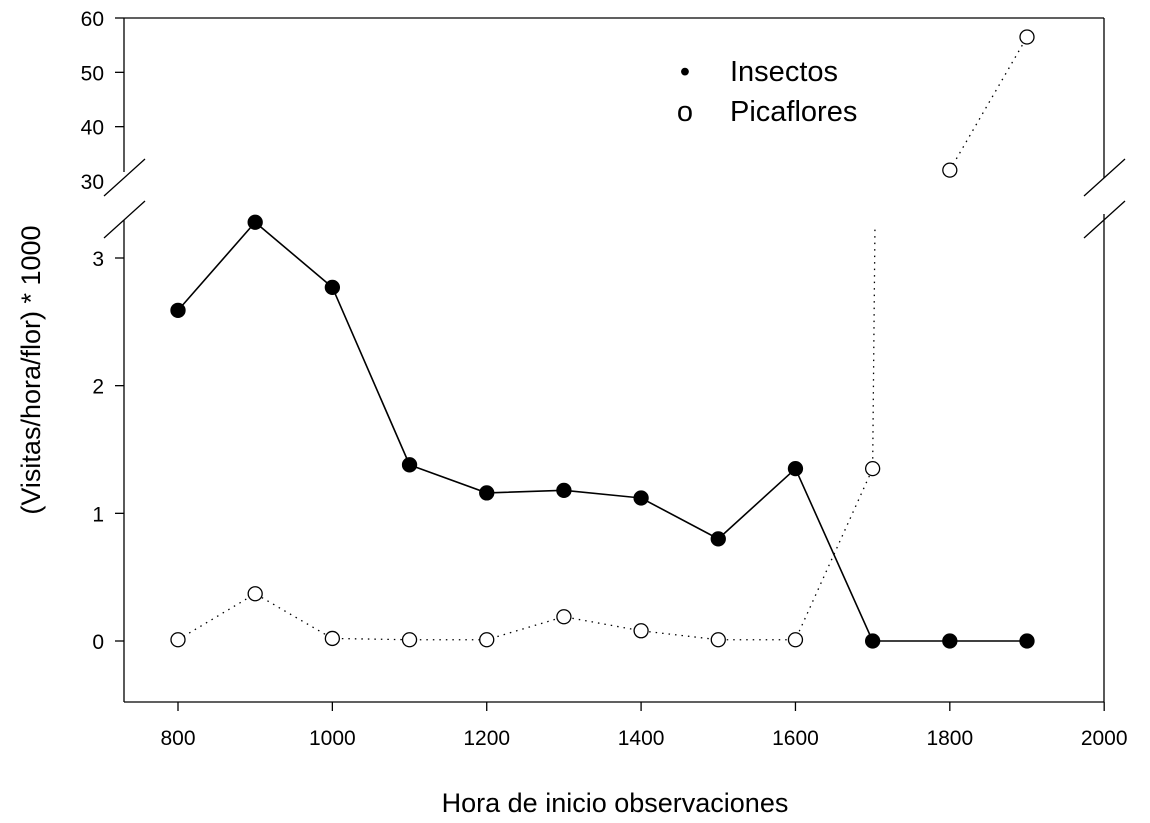 This screenshot has width=1150, height=823. I want to click on y-tick-label-lower: 1, so click(98, 514).